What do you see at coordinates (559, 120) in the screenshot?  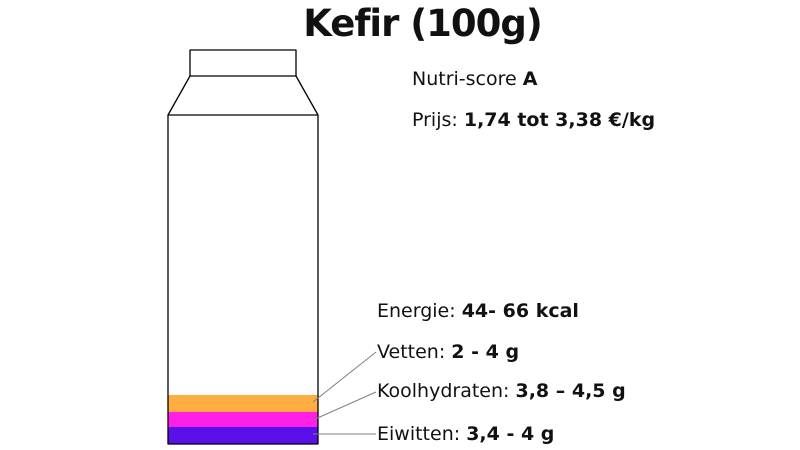 I see `price-value: 1,74 tot 3,38 €/kg` at bounding box center [559, 120].